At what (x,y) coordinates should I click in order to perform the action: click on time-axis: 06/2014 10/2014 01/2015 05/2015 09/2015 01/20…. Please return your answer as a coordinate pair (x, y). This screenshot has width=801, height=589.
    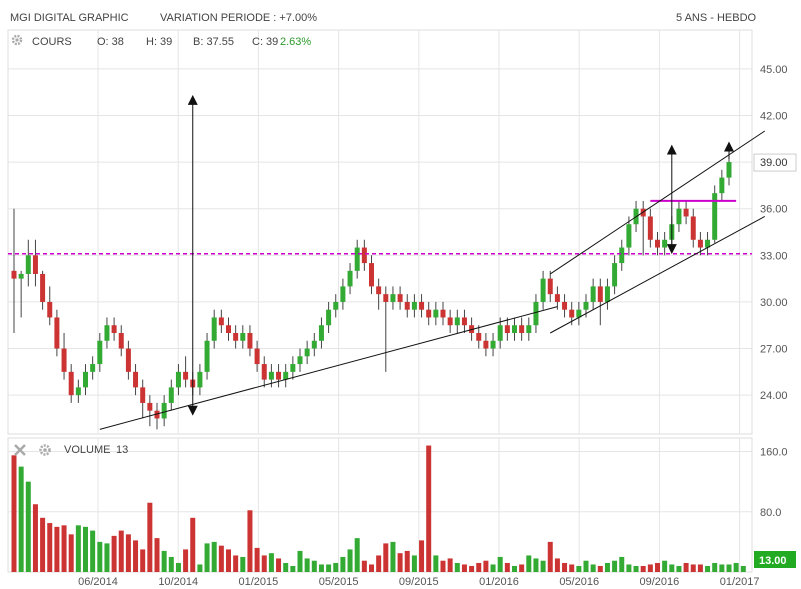
    Looking at the image, I should click on (418, 582).